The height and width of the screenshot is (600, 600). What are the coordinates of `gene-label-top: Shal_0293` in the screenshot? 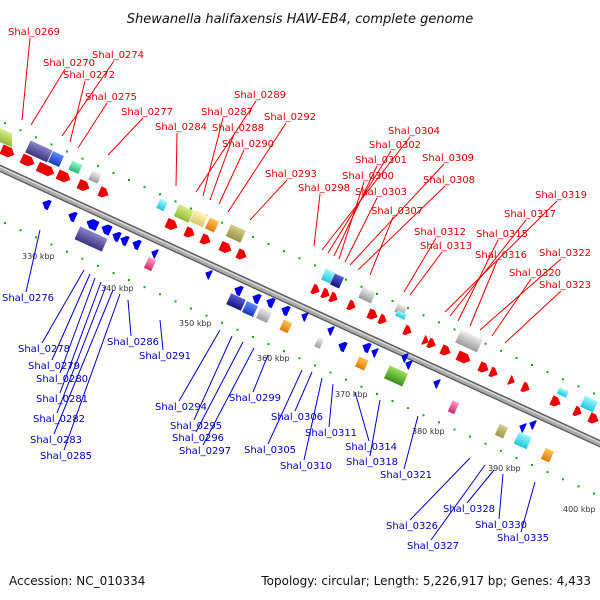 It's located at (291, 174).